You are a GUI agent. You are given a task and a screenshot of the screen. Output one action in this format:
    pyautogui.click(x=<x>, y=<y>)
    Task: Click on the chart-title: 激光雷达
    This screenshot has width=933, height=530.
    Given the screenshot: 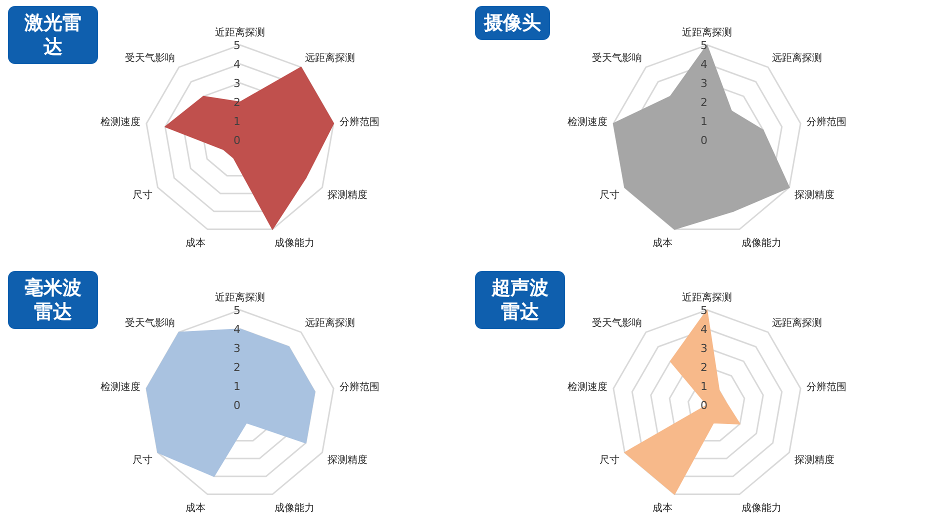 What is the action you would take?
    pyautogui.click(x=53, y=35)
    